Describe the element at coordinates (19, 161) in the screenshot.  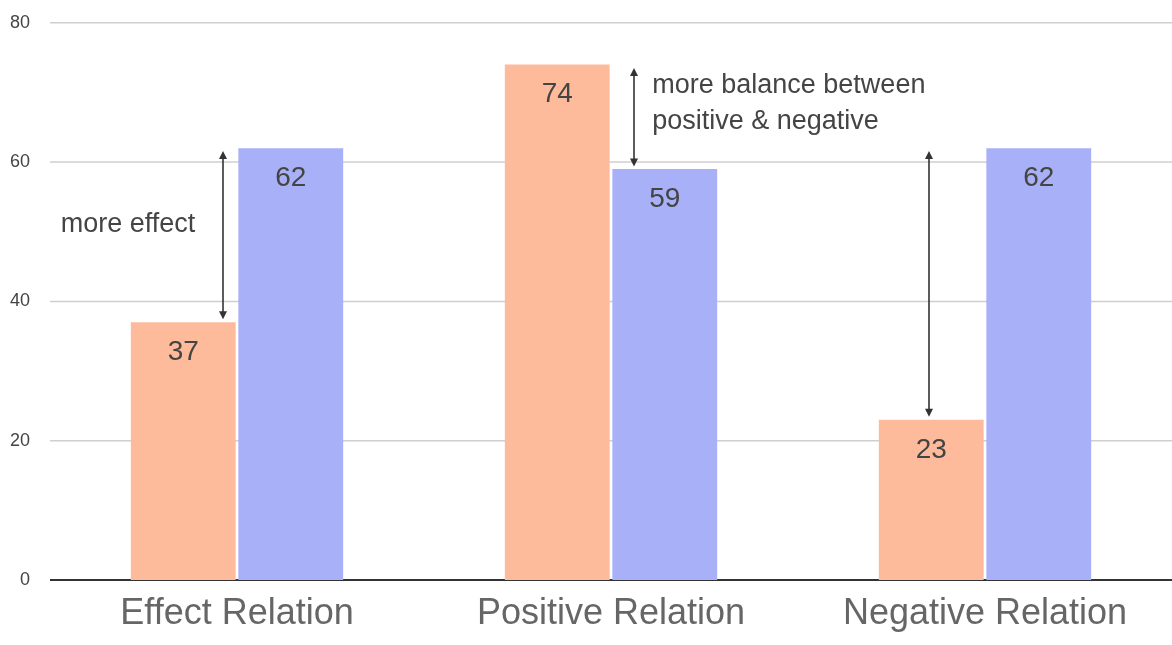
I see `y-tick-label: 60` at that location.